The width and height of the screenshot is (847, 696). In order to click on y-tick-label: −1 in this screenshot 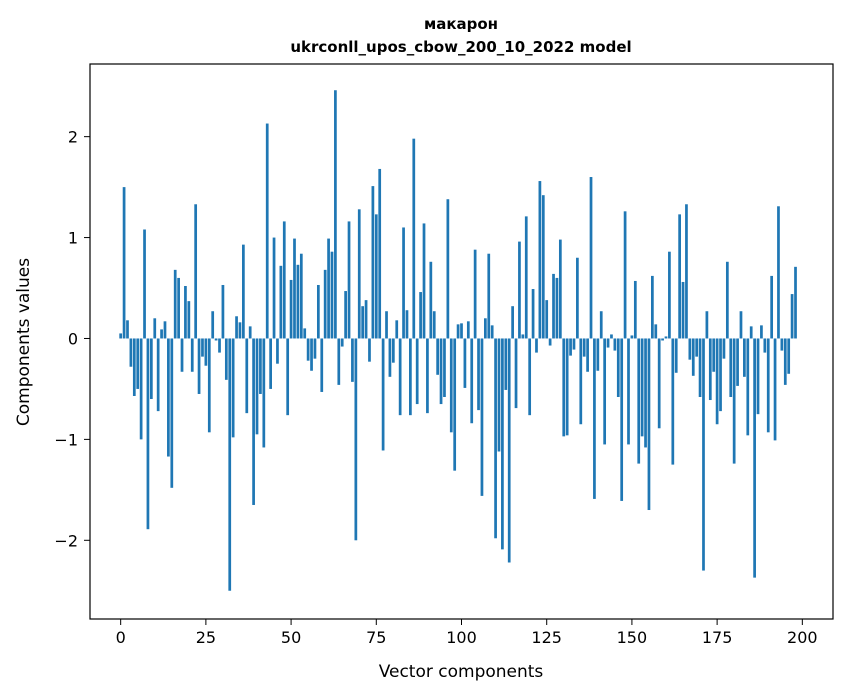, I will do `click(66, 439)`.